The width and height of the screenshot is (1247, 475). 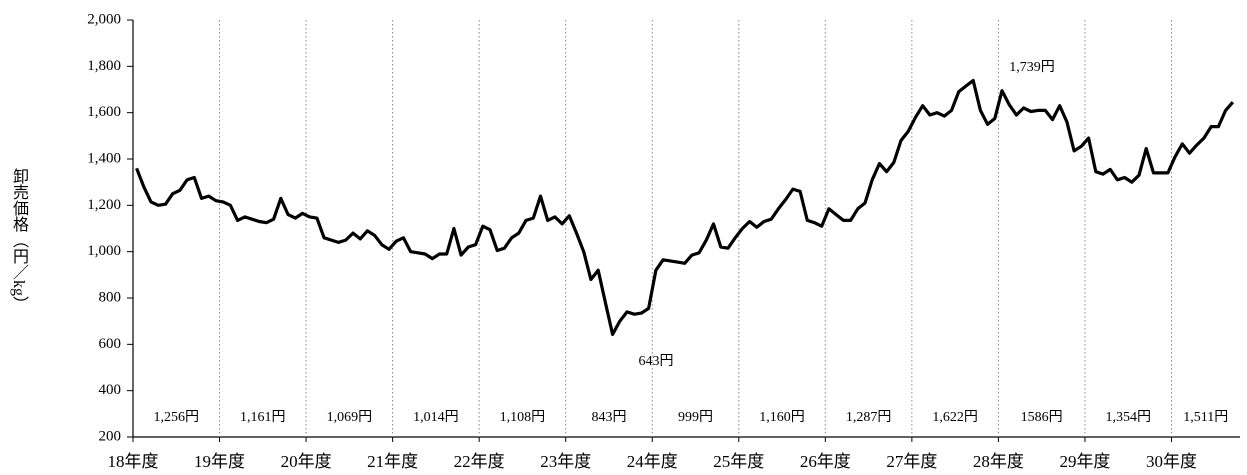 What do you see at coordinates (1171, 461) in the screenshot?
I see `x-tick-label: 30年度` at bounding box center [1171, 461].